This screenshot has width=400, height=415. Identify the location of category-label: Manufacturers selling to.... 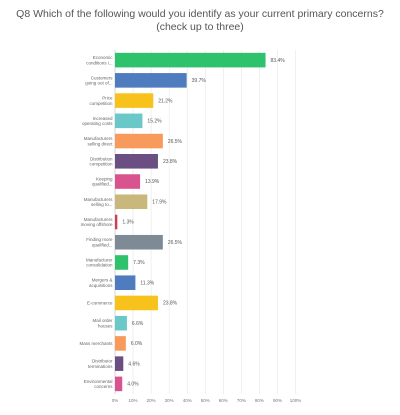
(99, 202).